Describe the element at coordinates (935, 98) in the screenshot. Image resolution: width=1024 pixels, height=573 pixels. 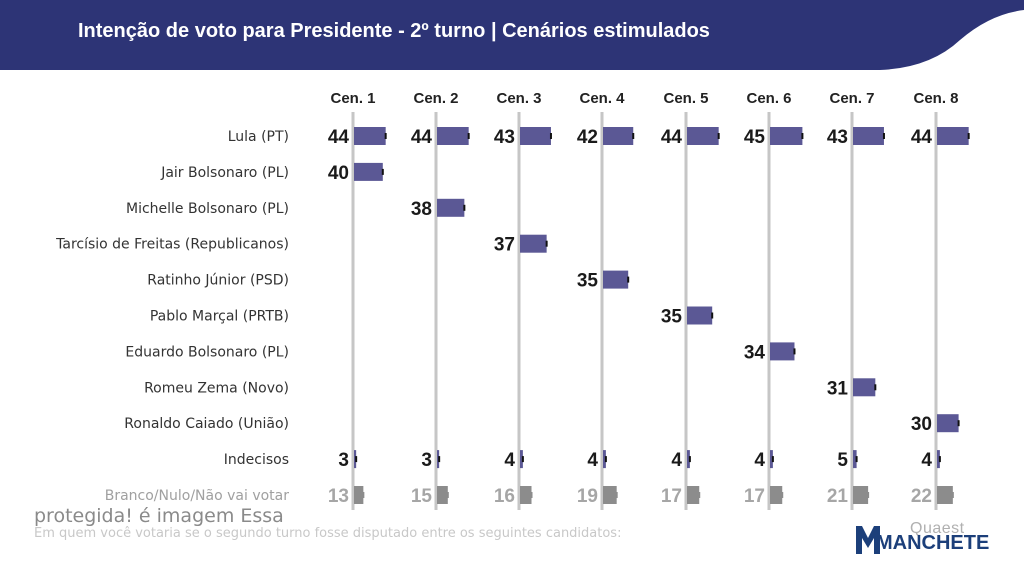
I see `column-header: Cen. 8` at that location.